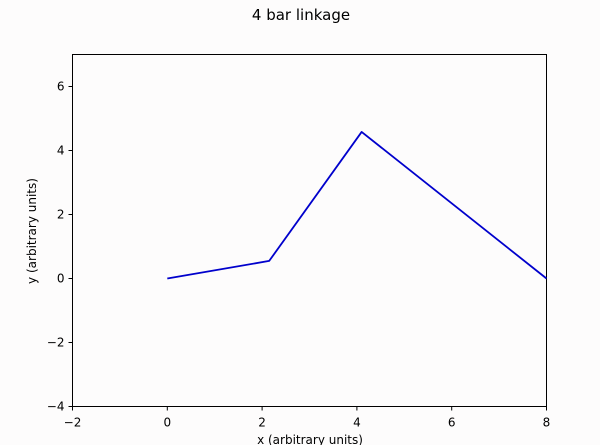 This screenshot has height=445, width=600. I want to click on y-tick-label: −2, so click(56, 343).